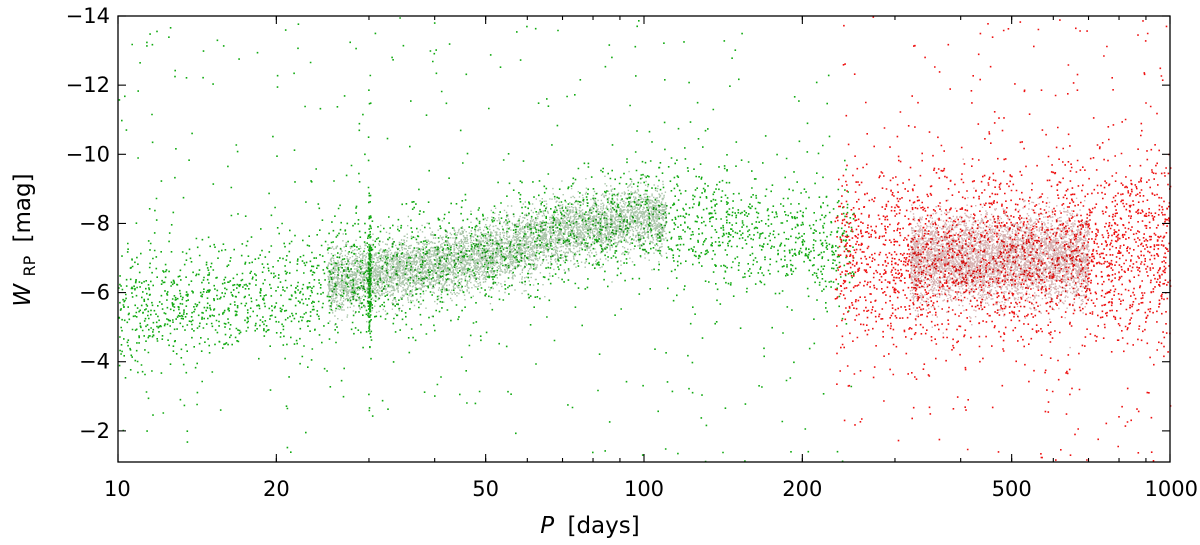 This screenshot has width=1200, height=545. What do you see at coordinates (276, 489) in the screenshot?
I see `x-tick-label: 20` at bounding box center [276, 489].